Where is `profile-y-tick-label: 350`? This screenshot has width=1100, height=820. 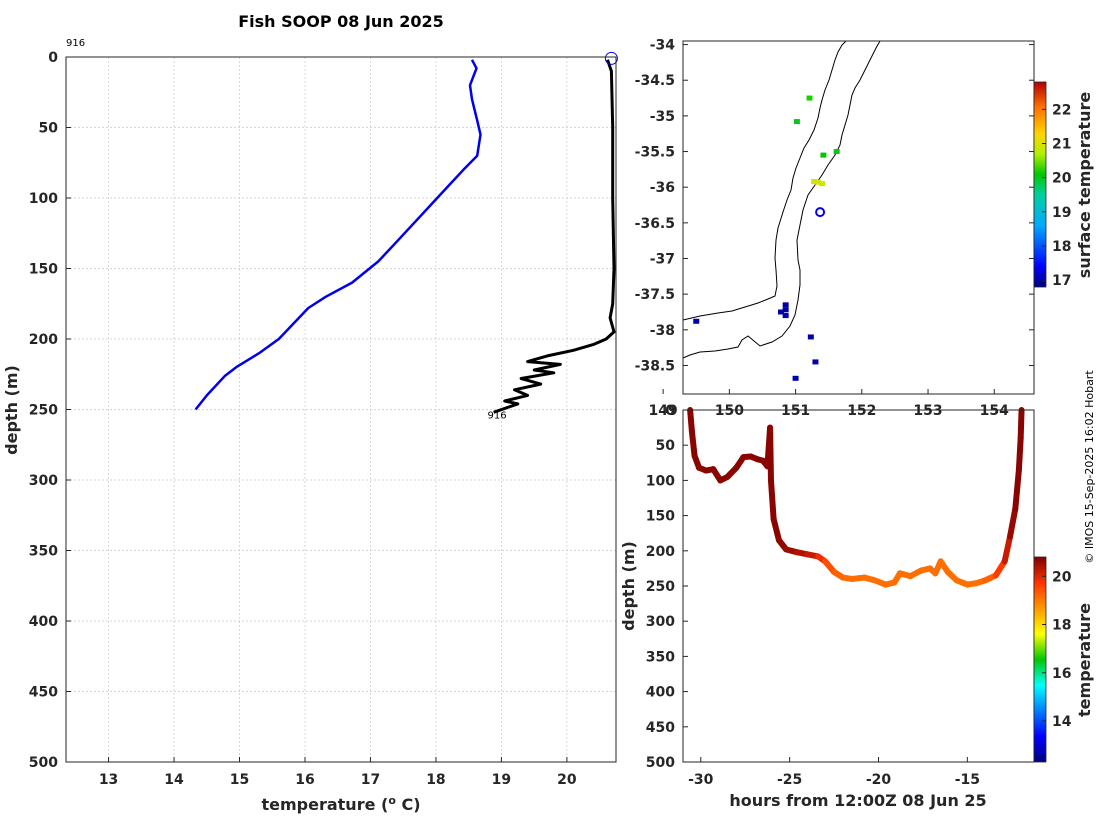 profile-y-tick-label: 350 is located at coordinates (43, 552).